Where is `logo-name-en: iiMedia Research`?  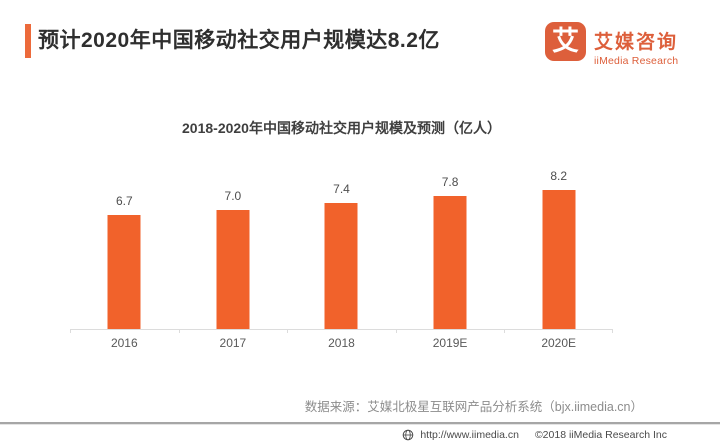
logo-name-en: iiMedia Research is located at coordinates (636, 61).